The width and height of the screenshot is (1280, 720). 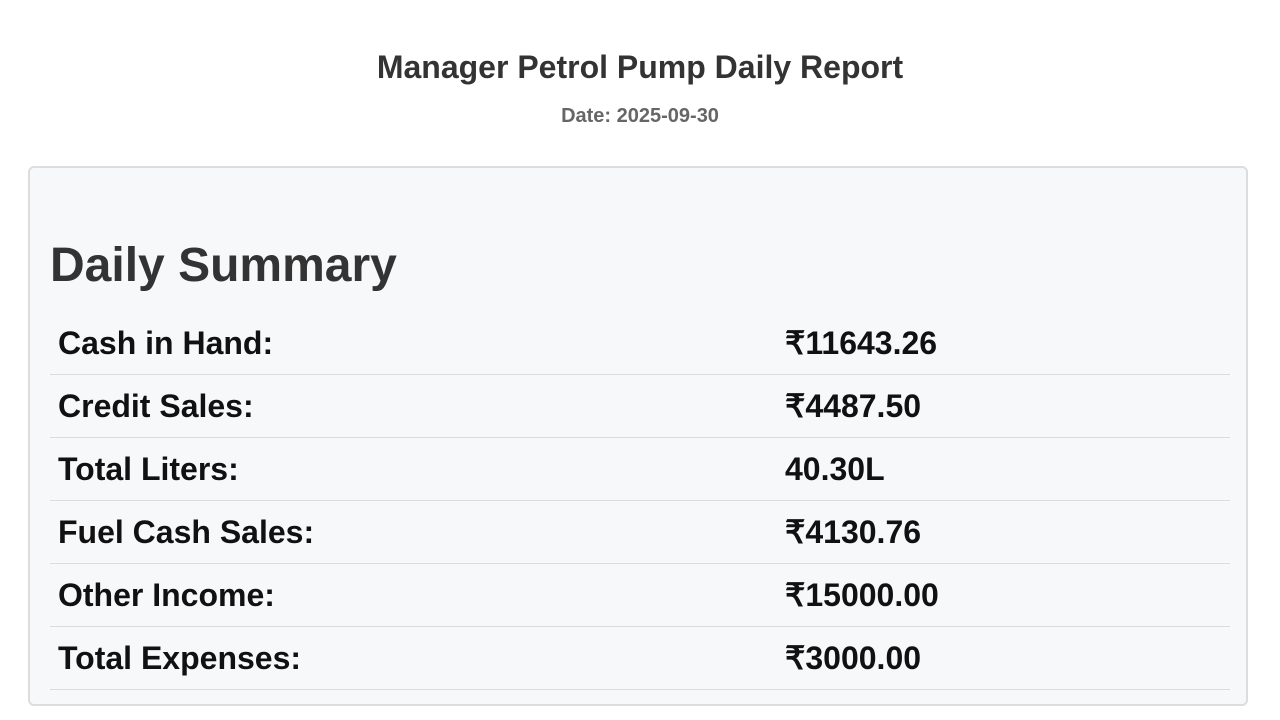 I want to click on table-row: Total Expenses: ₹3000.00, so click(x=640, y=658).